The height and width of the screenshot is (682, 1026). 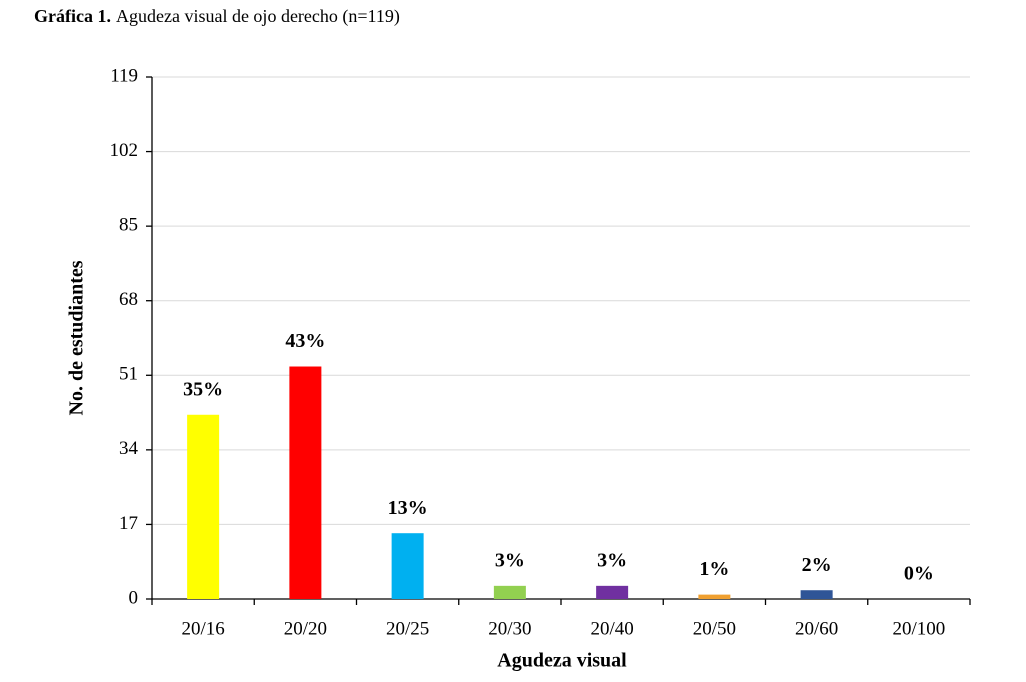 What do you see at coordinates (128, 225) in the screenshot?
I see `y-tick-label: 85` at bounding box center [128, 225].